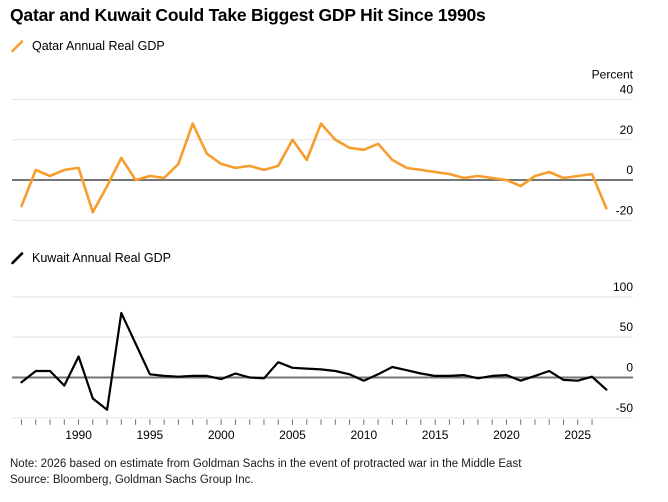  I want to click on kuwait-slash-icon, so click(17, 257).